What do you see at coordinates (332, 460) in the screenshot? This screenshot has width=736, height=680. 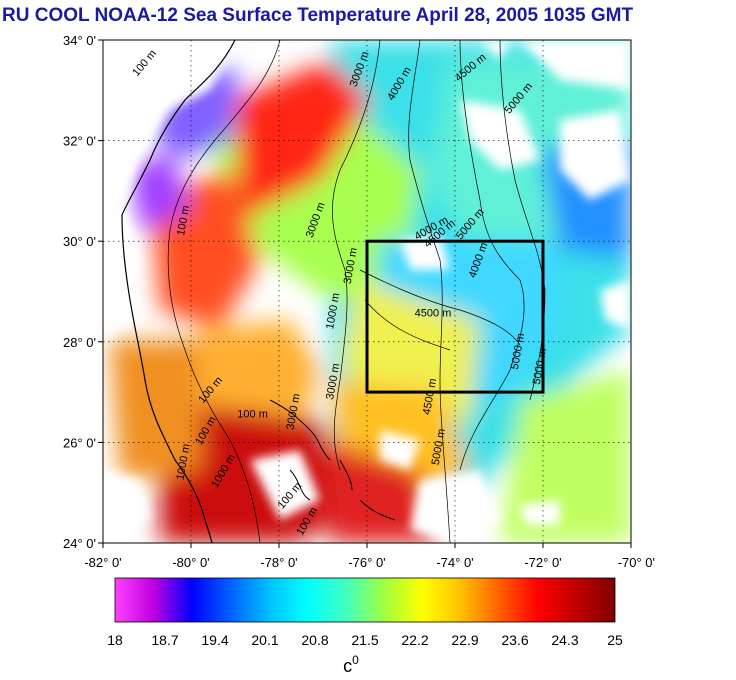 I see `bahamas-coast` at bounding box center [332, 460].